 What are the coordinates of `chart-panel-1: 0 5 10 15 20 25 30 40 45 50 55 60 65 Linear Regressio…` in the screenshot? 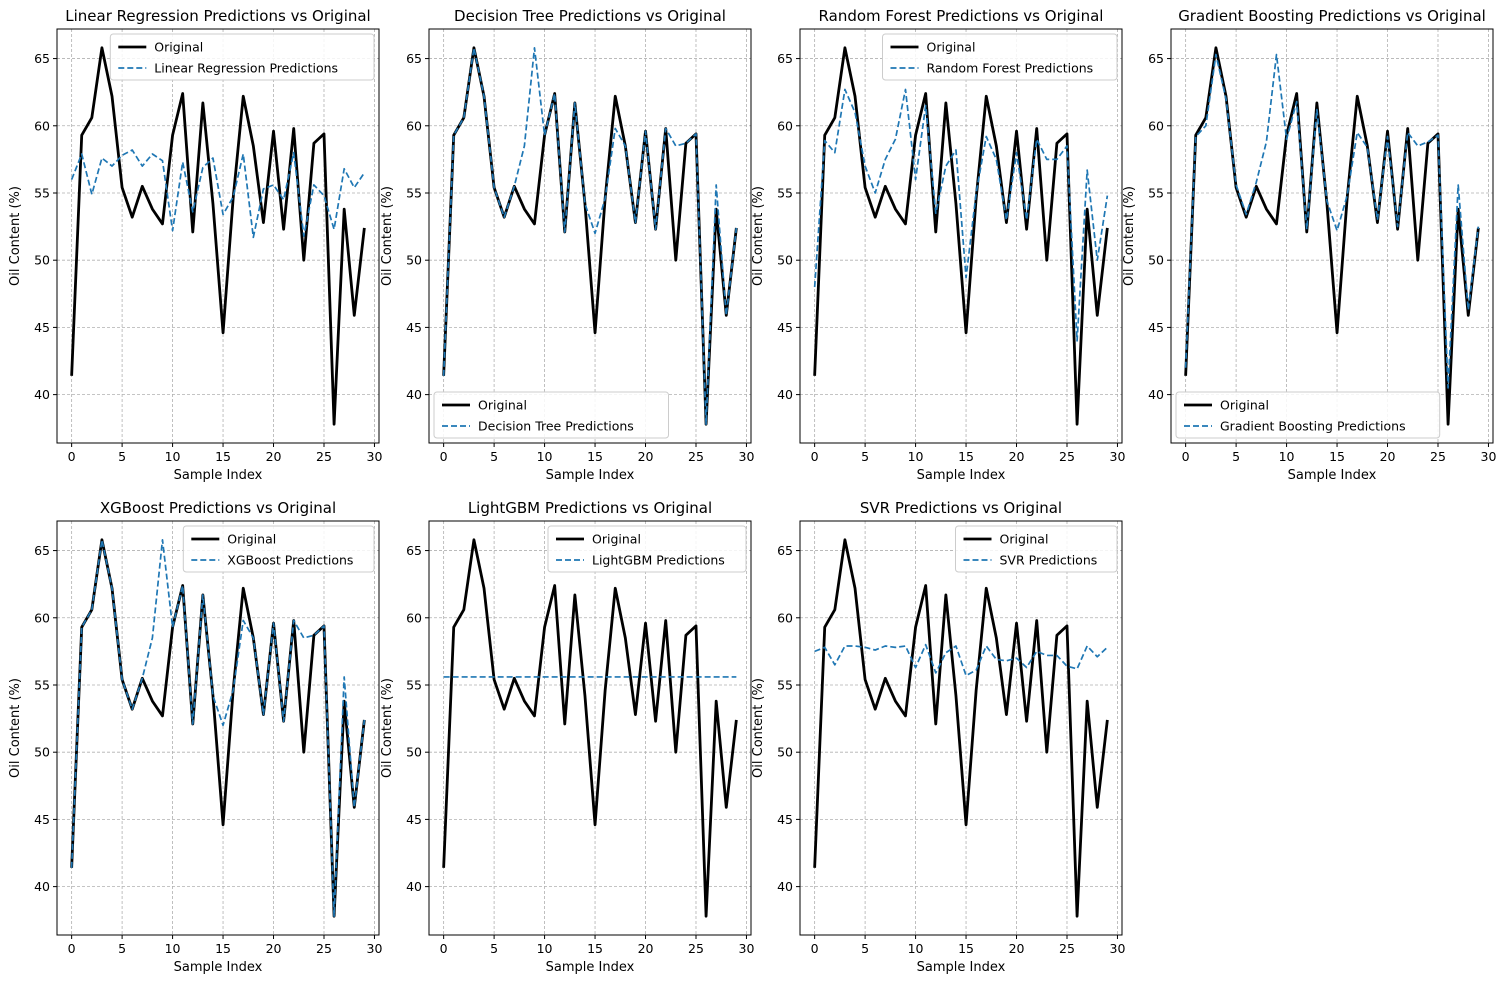 It's located at (195, 245).